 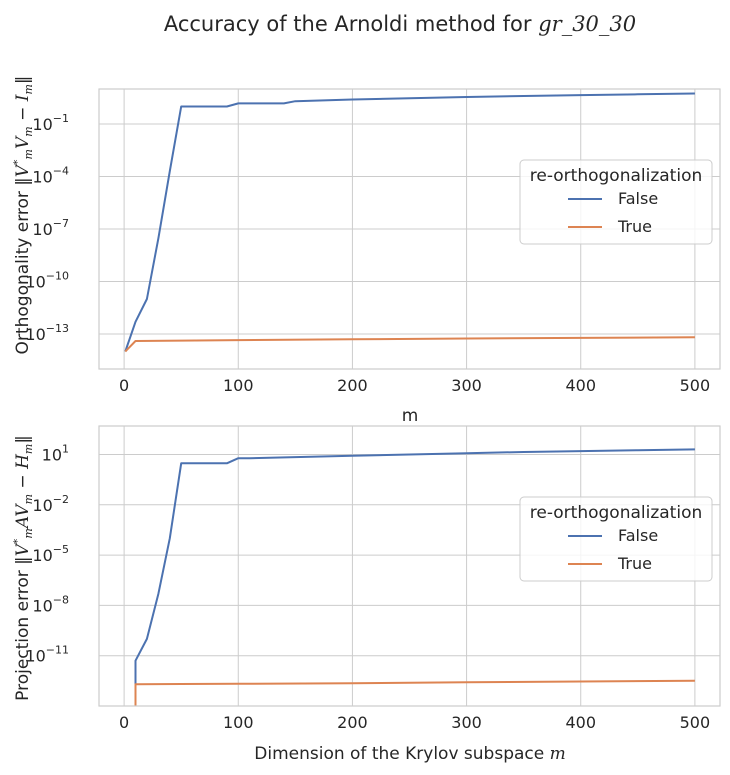 What do you see at coordinates (50, 504) in the screenshot?
I see `y-tick-label: 10⁻²` at bounding box center [50, 504].